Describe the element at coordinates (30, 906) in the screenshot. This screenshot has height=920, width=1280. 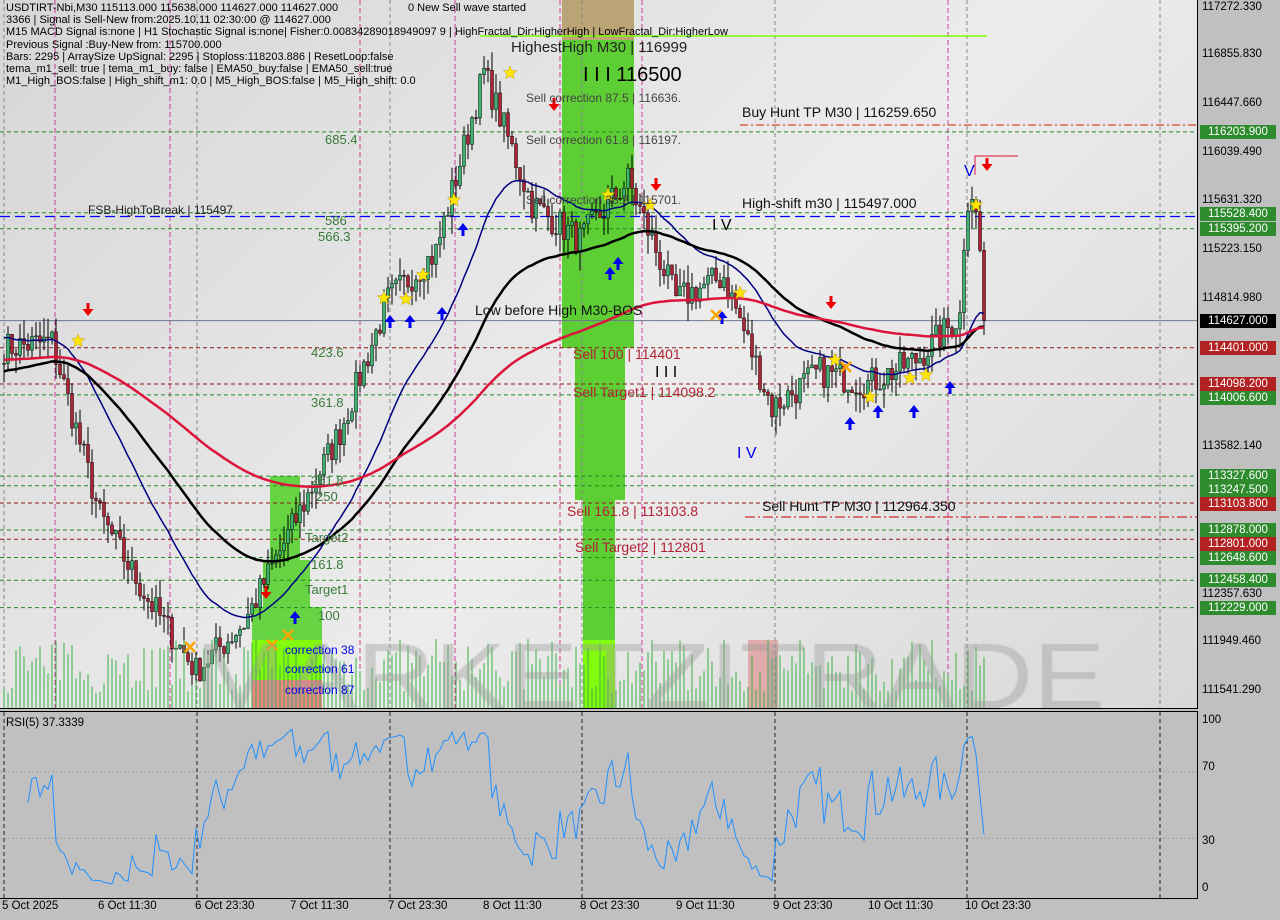
I see `time-tick: 5 Oct 2025` at that location.